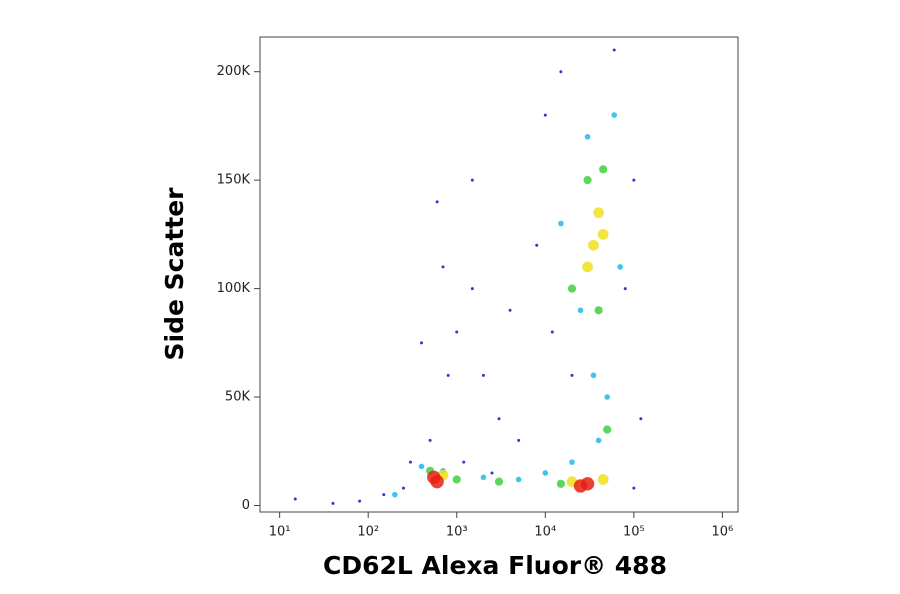  Describe the element at coordinates (723, 532) in the screenshot. I see `x-tick-label: 10⁶` at that location.